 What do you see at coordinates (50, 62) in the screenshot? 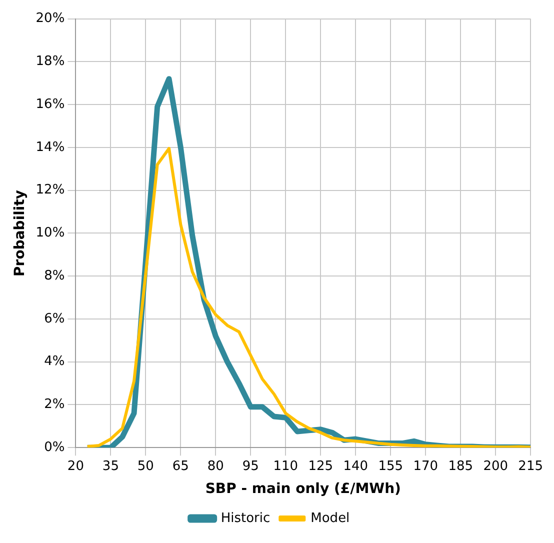
I see `y-tick-label: 18%` at bounding box center [50, 62].